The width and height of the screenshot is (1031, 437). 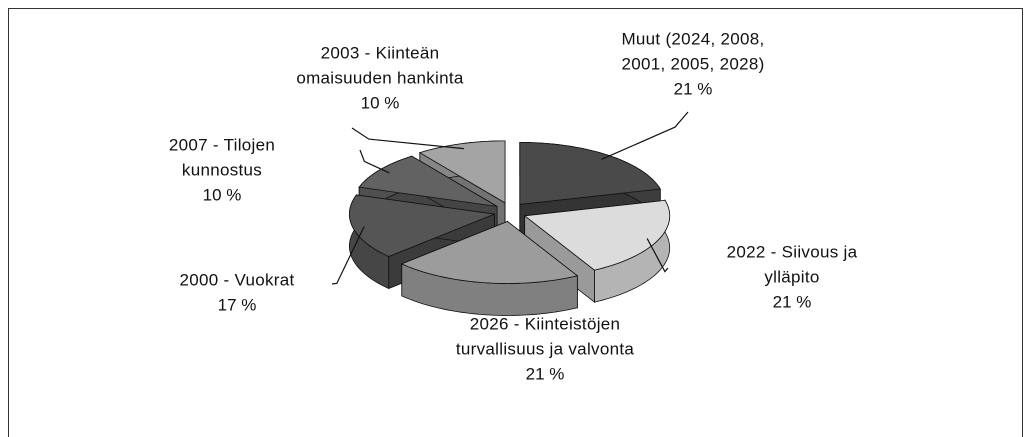 What do you see at coordinates (222, 144) in the screenshot?
I see `slice-label: 2007 - Tilojen` at bounding box center [222, 144].